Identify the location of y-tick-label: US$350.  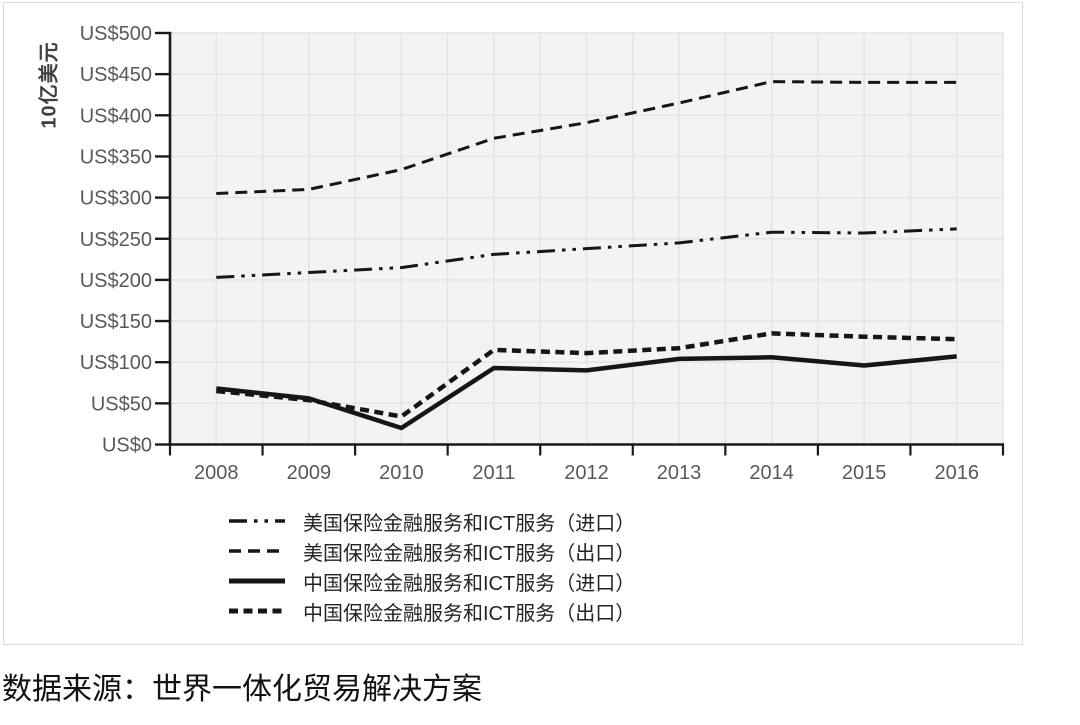
(116, 157).